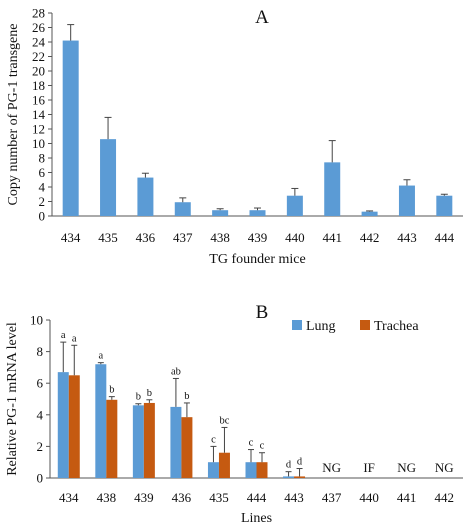  Describe the element at coordinates (38, 85) in the screenshot. I see `y-tick-label: 18` at that location.